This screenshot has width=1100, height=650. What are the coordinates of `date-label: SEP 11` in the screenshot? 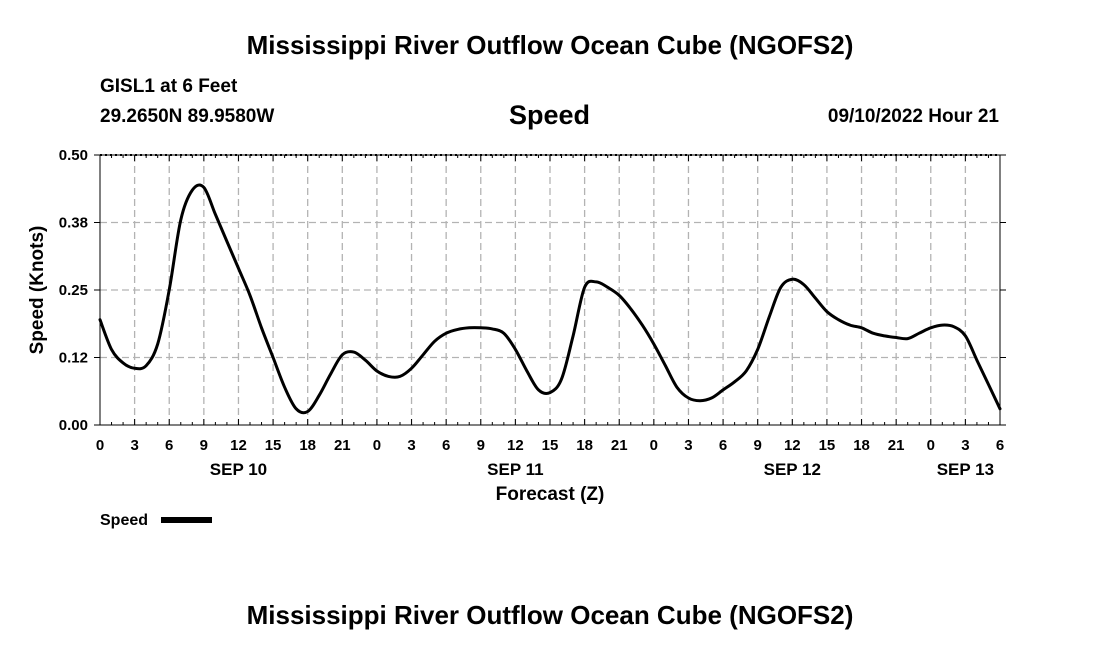 It's located at (515, 469).